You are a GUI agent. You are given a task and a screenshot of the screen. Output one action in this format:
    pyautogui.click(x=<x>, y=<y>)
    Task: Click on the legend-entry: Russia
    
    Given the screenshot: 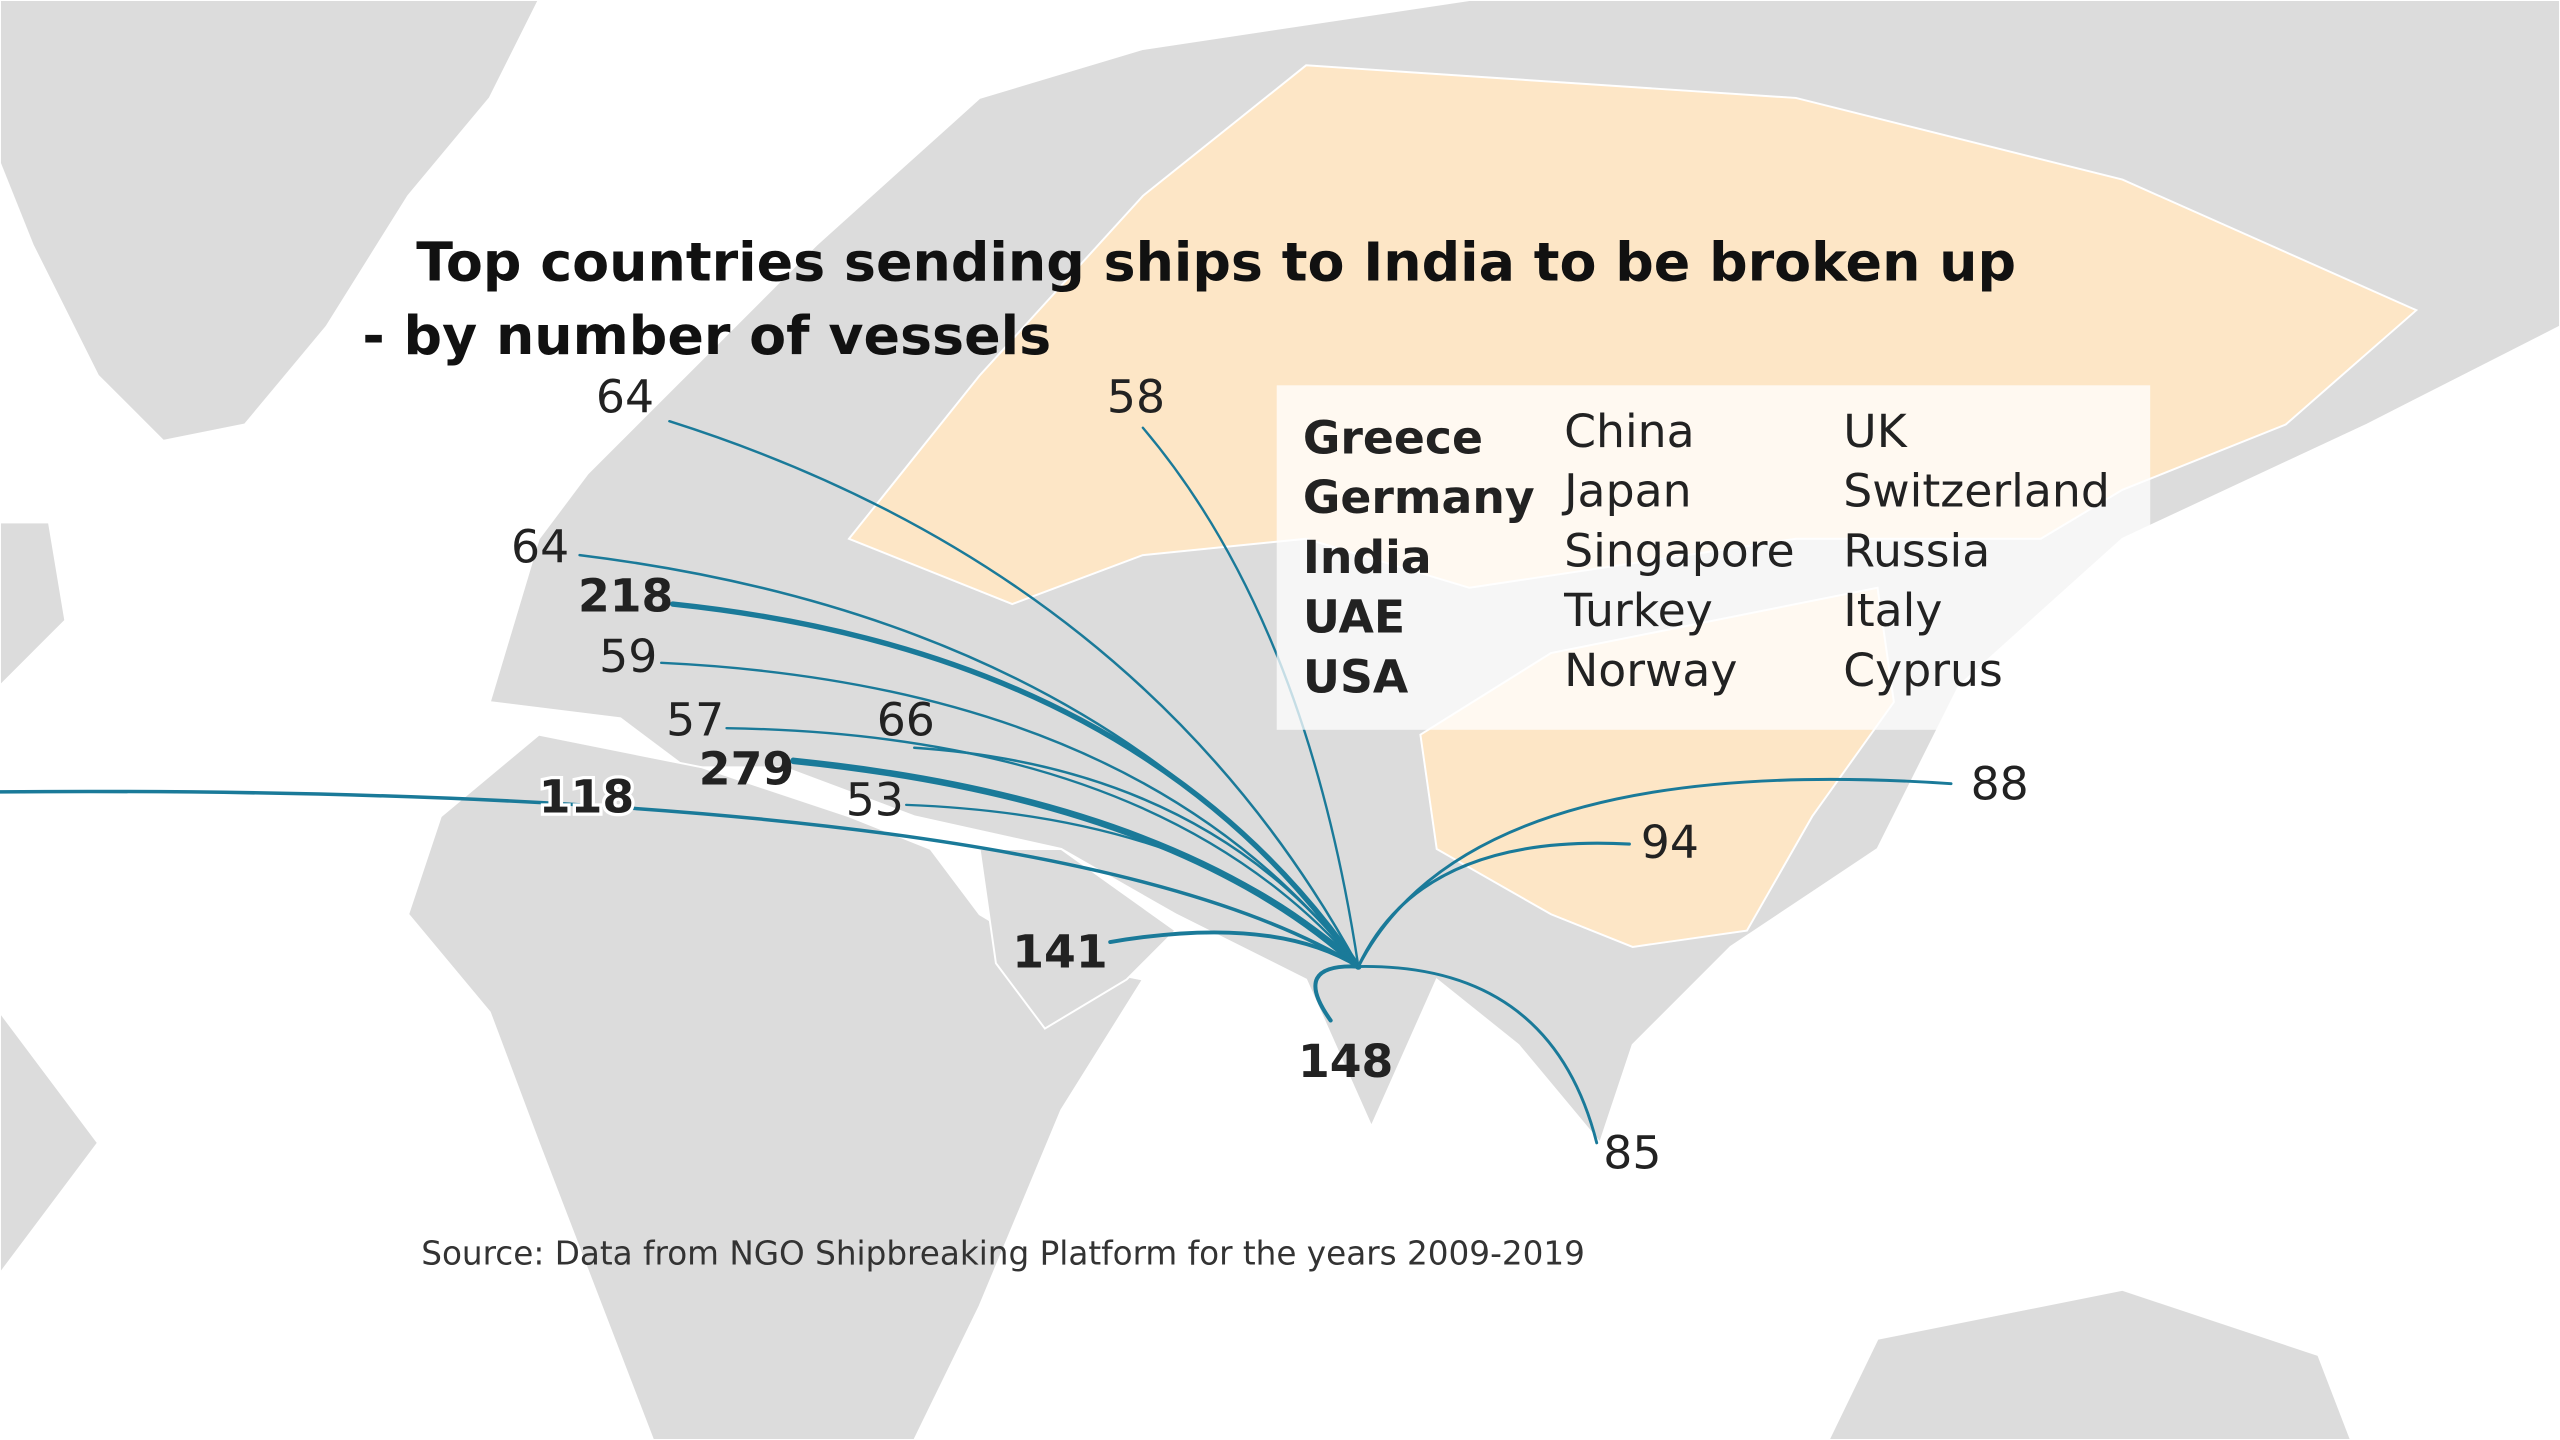 What is the action you would take?
    pyautogui.click(x=1916, y=550)
    